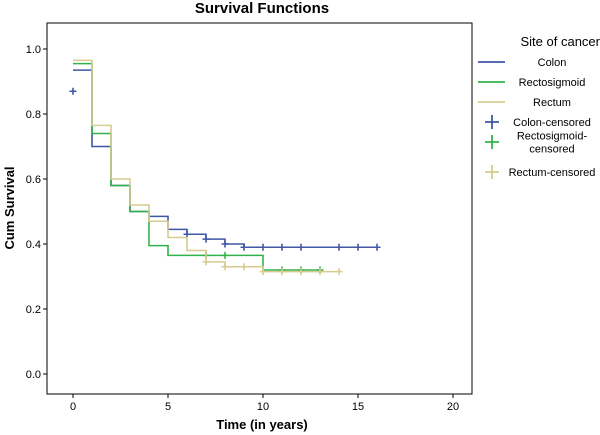  What do you see at coordinates (9, 207) in the screenshot?
I see `y-axis-title: Cum Survival` at bounding box center [9, 207].